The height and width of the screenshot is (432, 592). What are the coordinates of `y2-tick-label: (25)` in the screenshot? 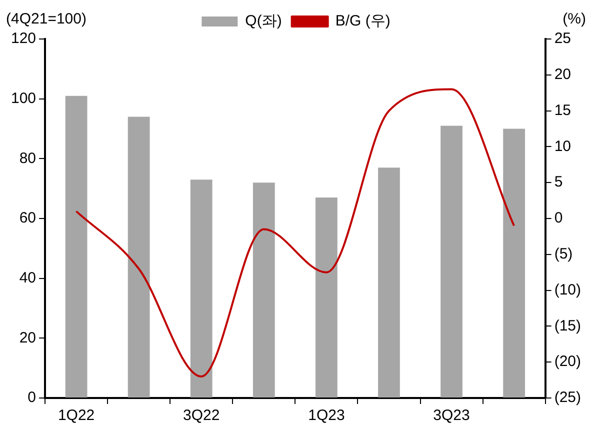 It's located at (568, 397).